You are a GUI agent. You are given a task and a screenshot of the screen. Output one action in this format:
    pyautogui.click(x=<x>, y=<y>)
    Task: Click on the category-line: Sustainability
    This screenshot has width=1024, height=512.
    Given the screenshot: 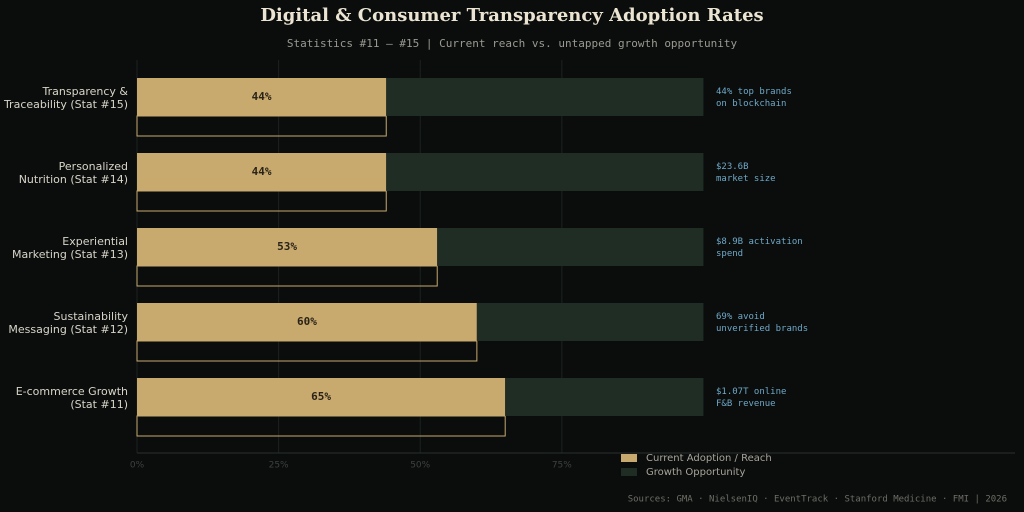 What is the action you would take?
    pyautogui.click(x=91, y=316)
    